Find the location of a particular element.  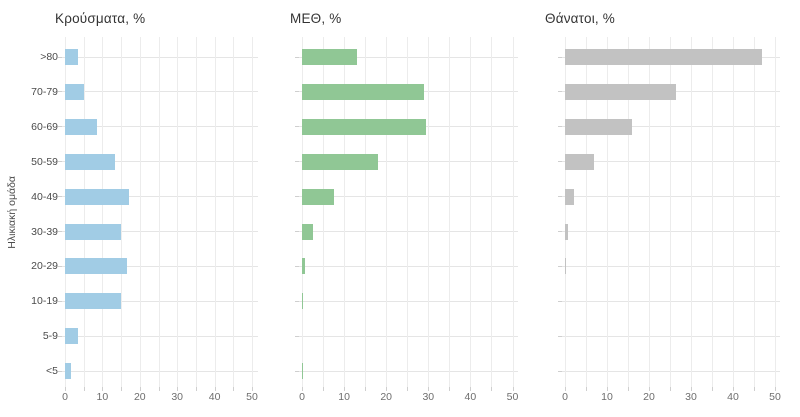

chart-title-deaths: Θάνατοι, % is located at coordinates (580, 18).